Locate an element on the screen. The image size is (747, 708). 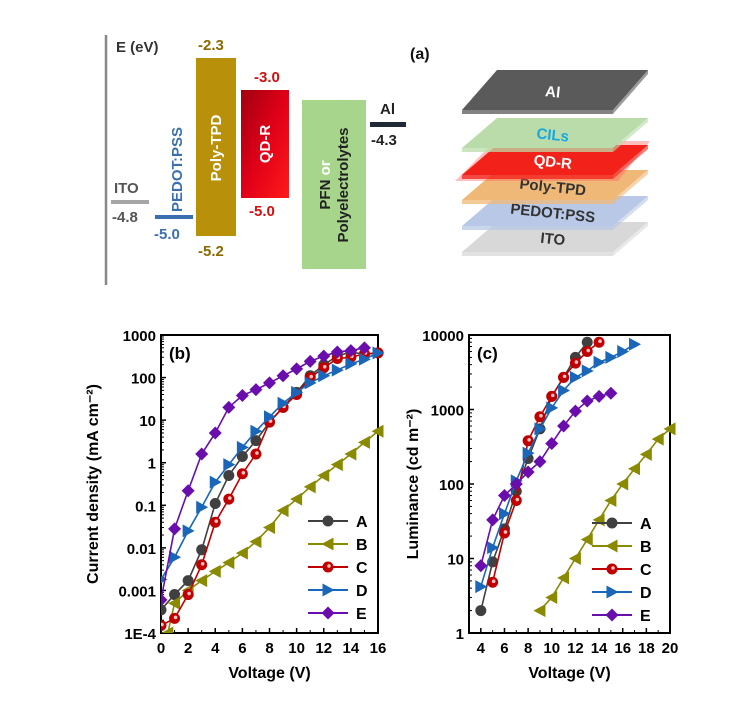
y-tick-label: 1000 is located at coordinates (447, 411).